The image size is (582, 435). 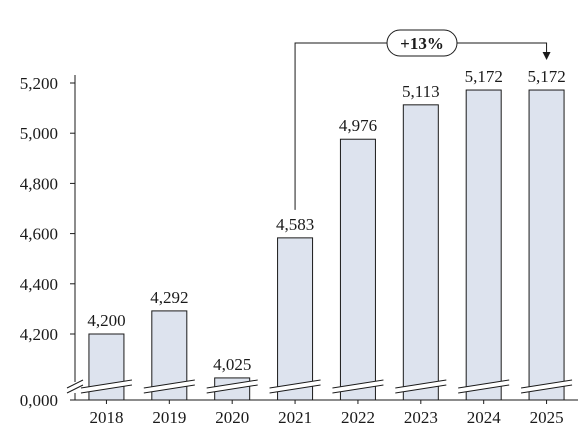 I want to click on bar-break-2018-gap, so click(x=106, y=386).